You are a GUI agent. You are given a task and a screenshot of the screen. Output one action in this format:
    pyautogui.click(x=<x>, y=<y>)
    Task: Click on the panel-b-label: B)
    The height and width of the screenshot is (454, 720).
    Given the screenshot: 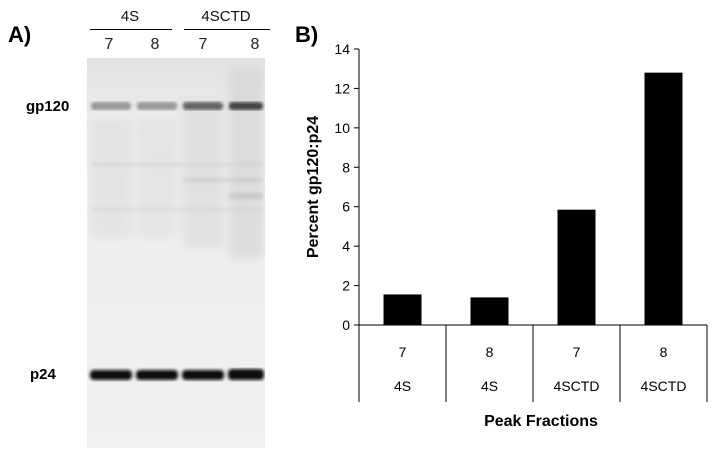 What is the action you would take?
    pyautogui.click(x=307, y=34)
    